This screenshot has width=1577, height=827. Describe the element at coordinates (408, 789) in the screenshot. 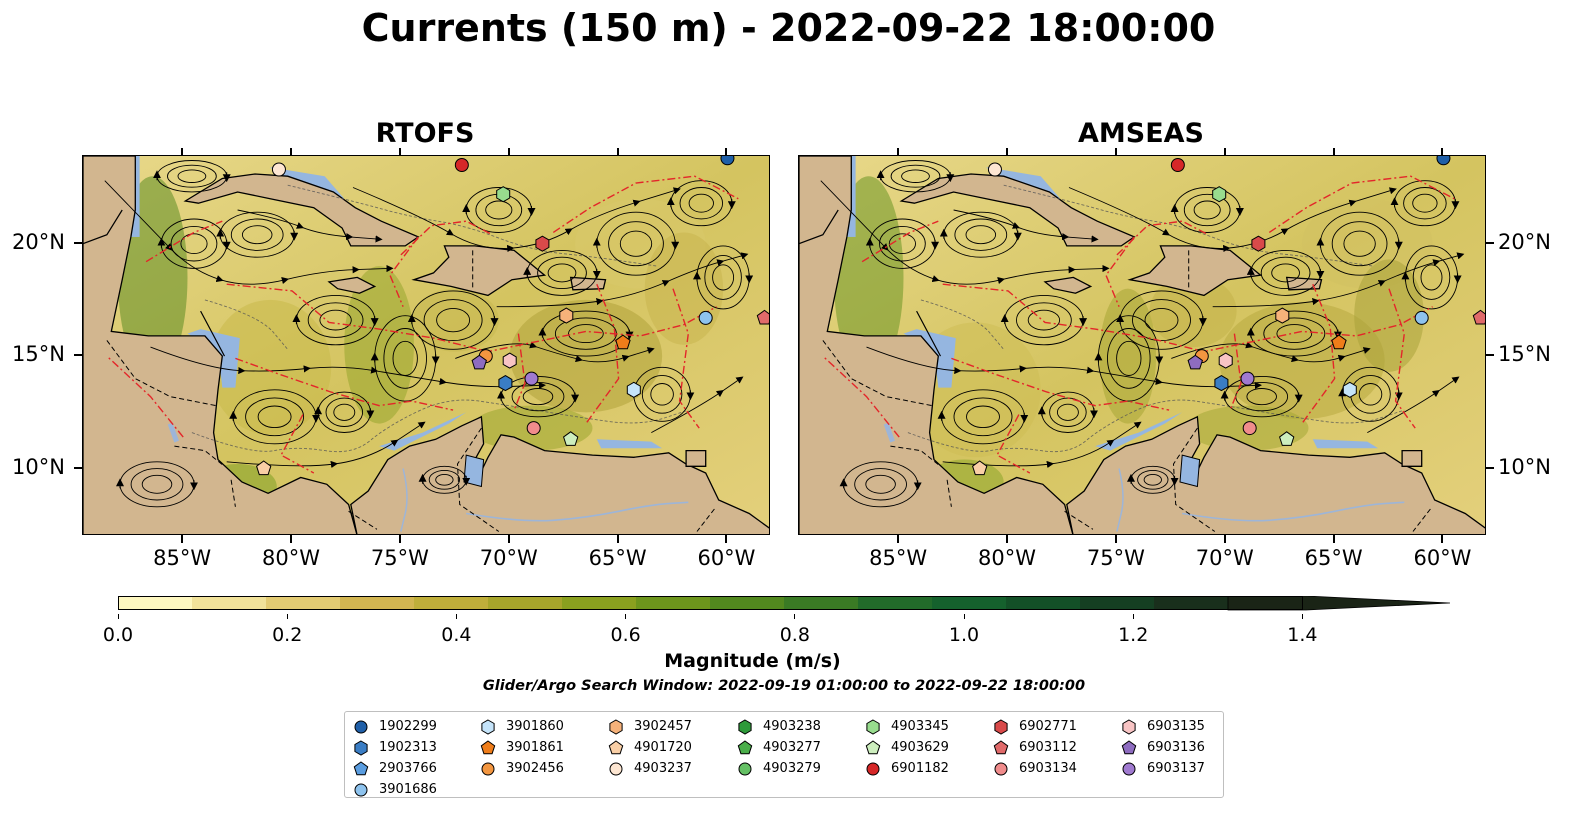

I see `legend-label: 3901686` at that location.